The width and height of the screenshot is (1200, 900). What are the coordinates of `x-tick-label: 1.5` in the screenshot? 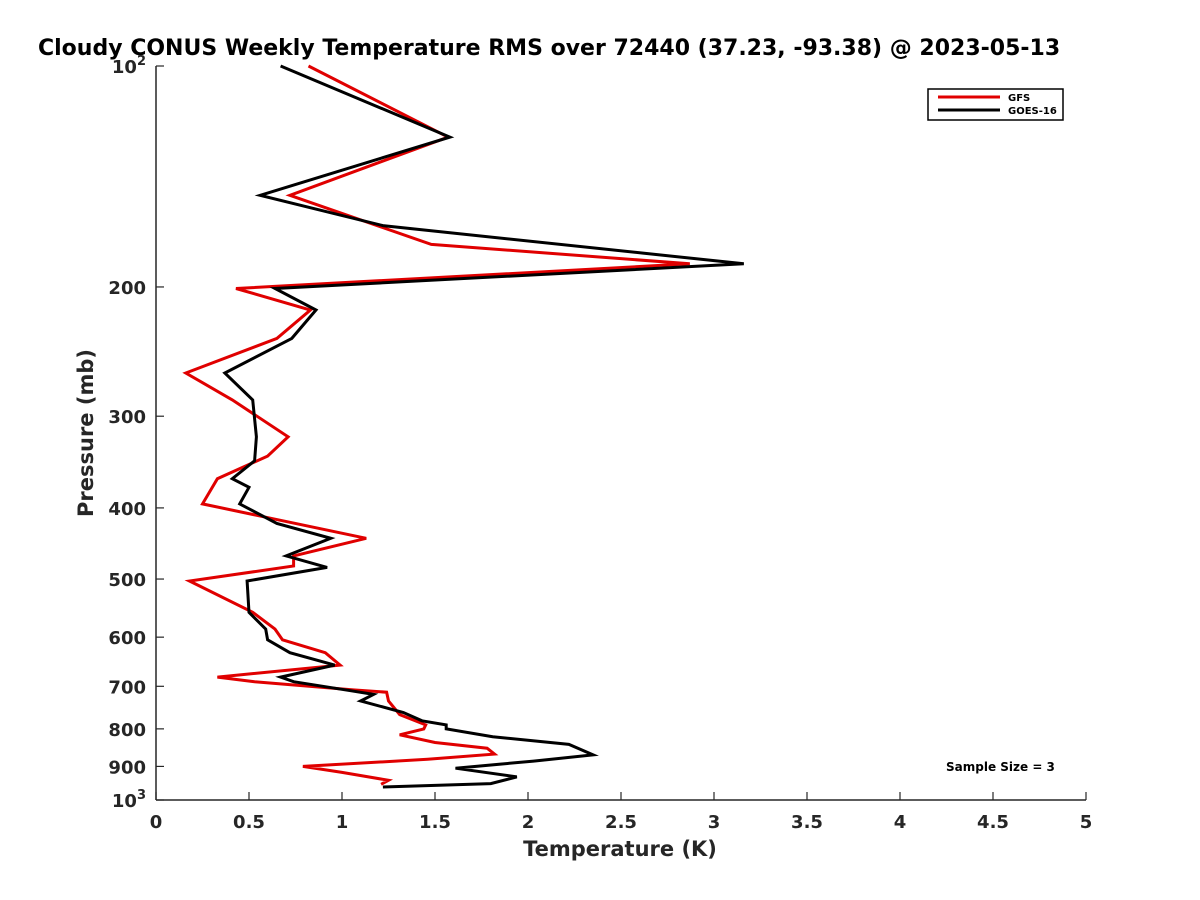 It's located at (435, 822).